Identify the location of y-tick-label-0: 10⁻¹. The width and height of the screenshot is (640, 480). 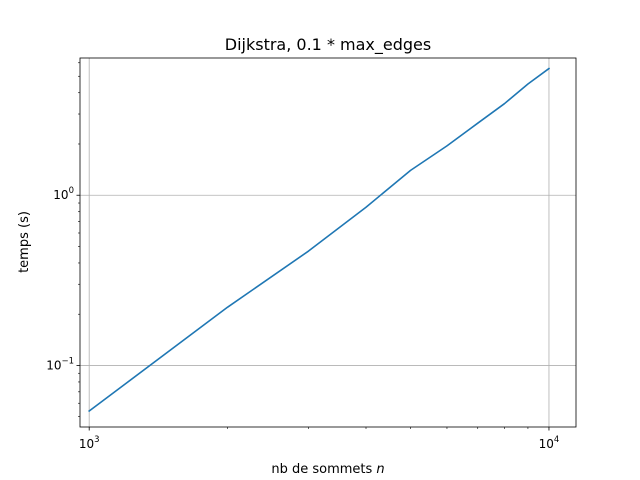
(60, 364).